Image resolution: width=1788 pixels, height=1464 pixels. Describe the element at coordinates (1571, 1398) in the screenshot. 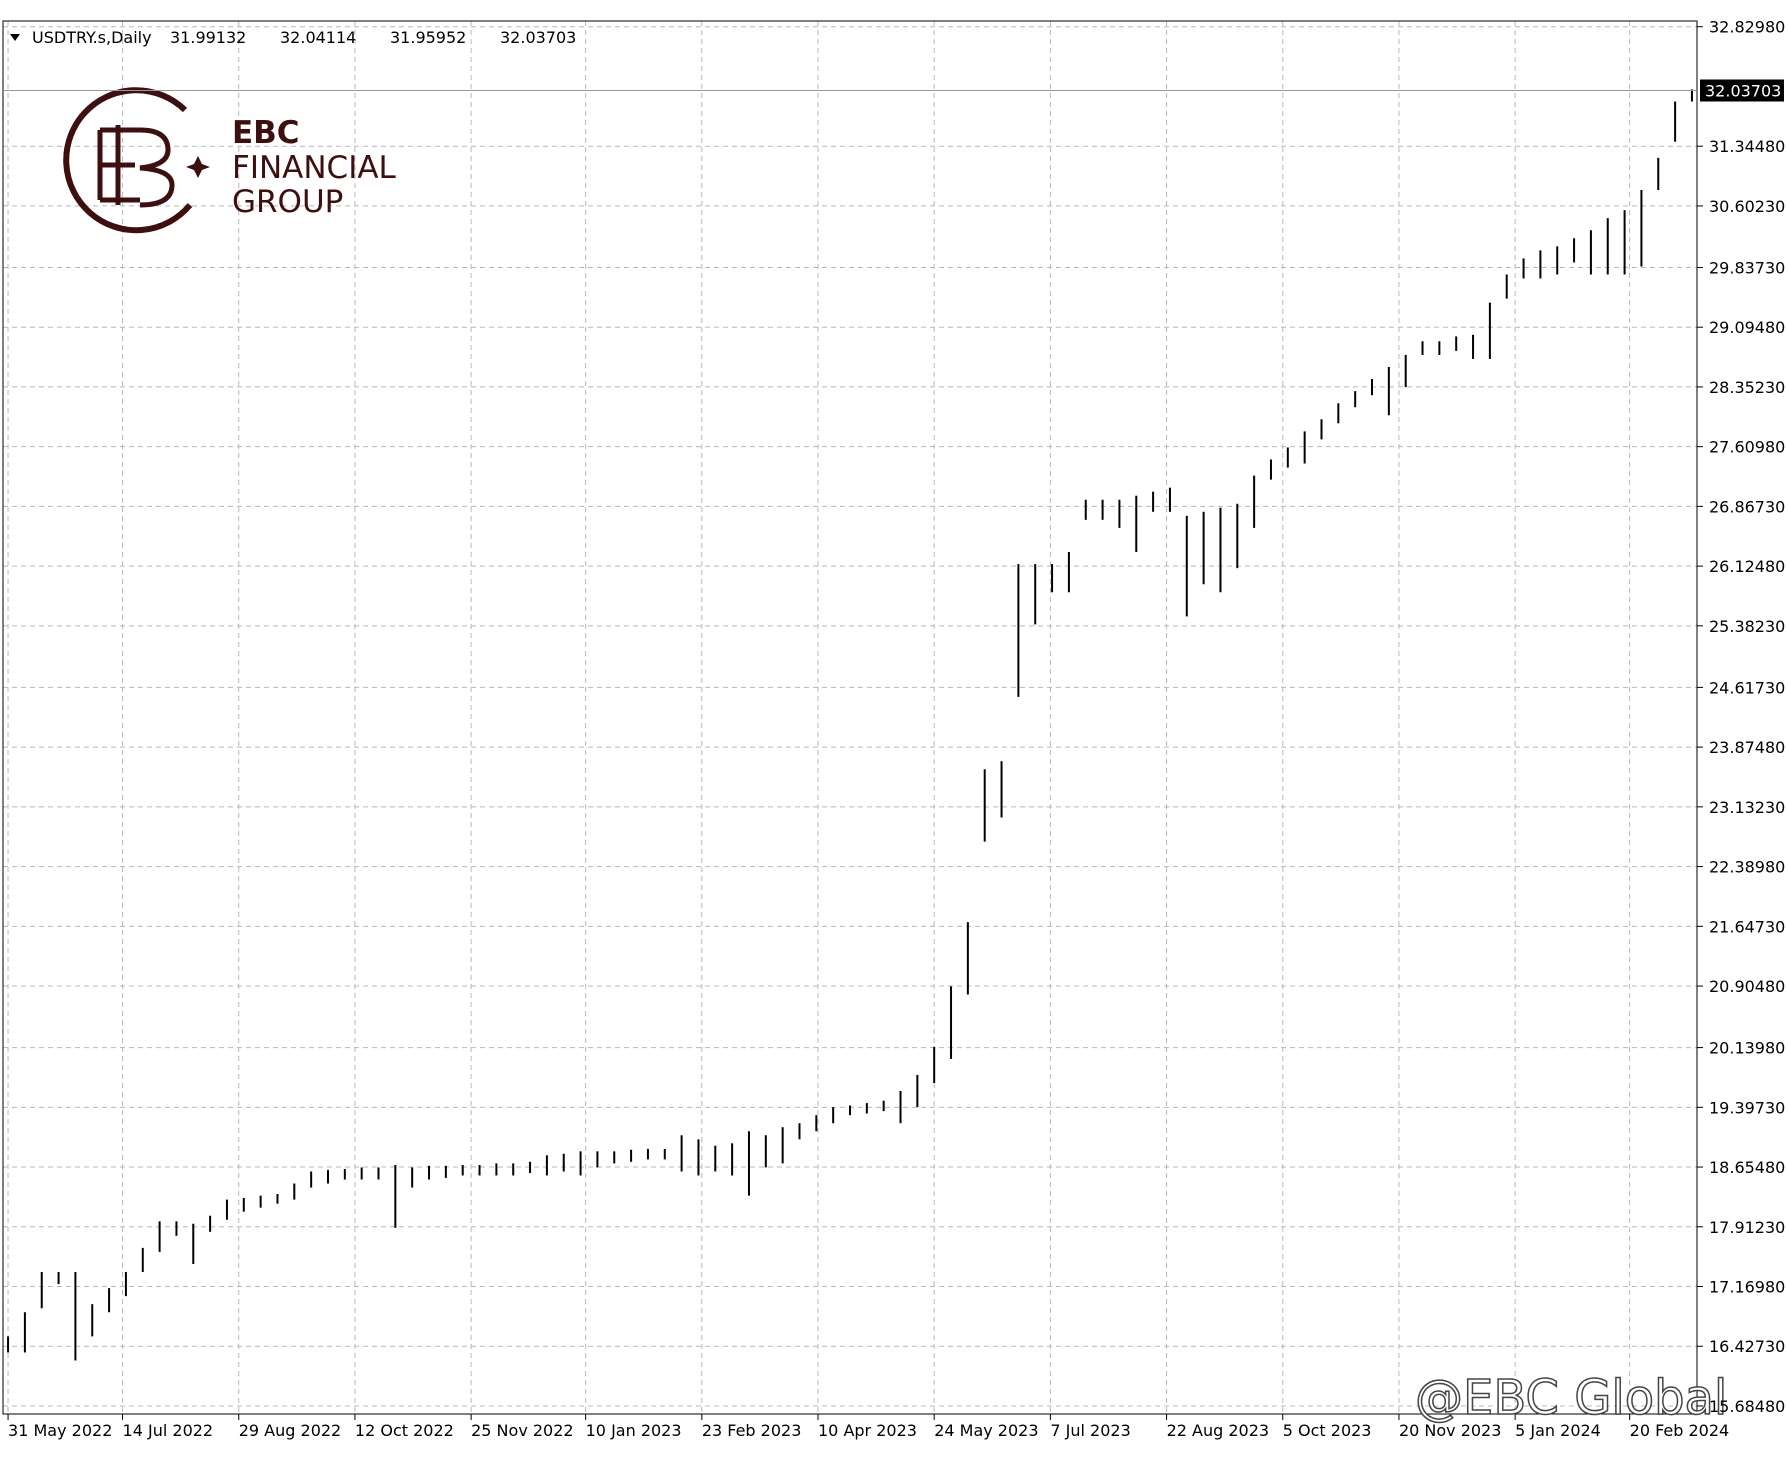

I see `watermark: @EBC Global` at that location.